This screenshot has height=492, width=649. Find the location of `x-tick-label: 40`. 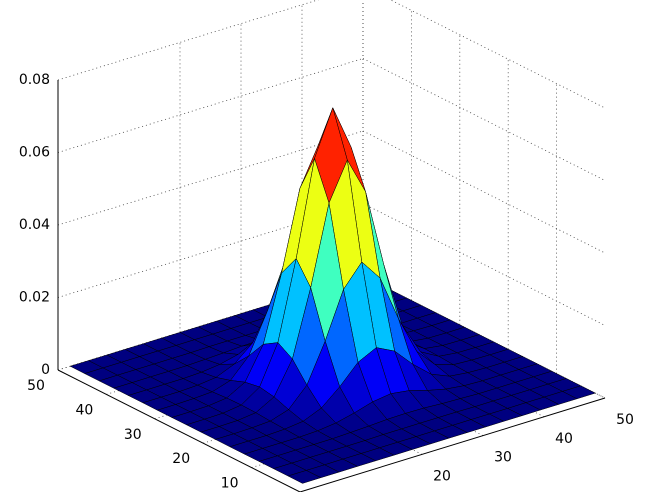

x-tick-label: 40 is located at coordinates (564, 439).